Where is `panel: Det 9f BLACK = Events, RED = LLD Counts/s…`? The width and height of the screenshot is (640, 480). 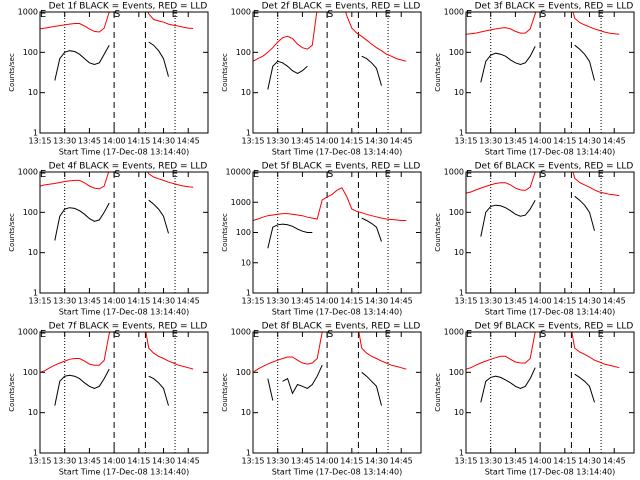
panel: Det 9f BLACK = Events, RED = LLD Counts/s… is located at coordinates (534, 399).